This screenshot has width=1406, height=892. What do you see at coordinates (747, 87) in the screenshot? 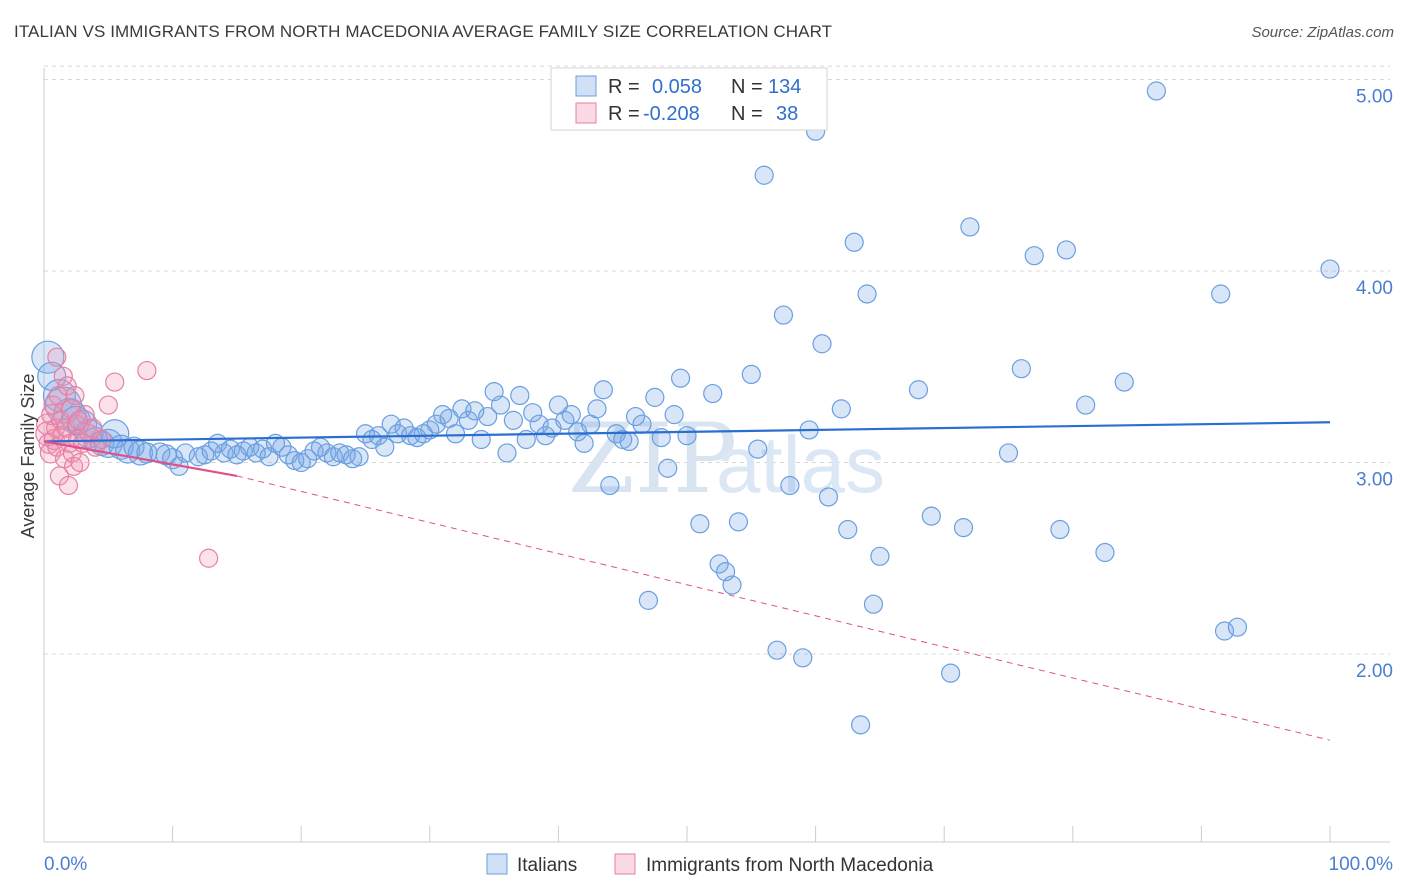
I see `legend-n-label-1: N =` at bounding box center [747, 87].